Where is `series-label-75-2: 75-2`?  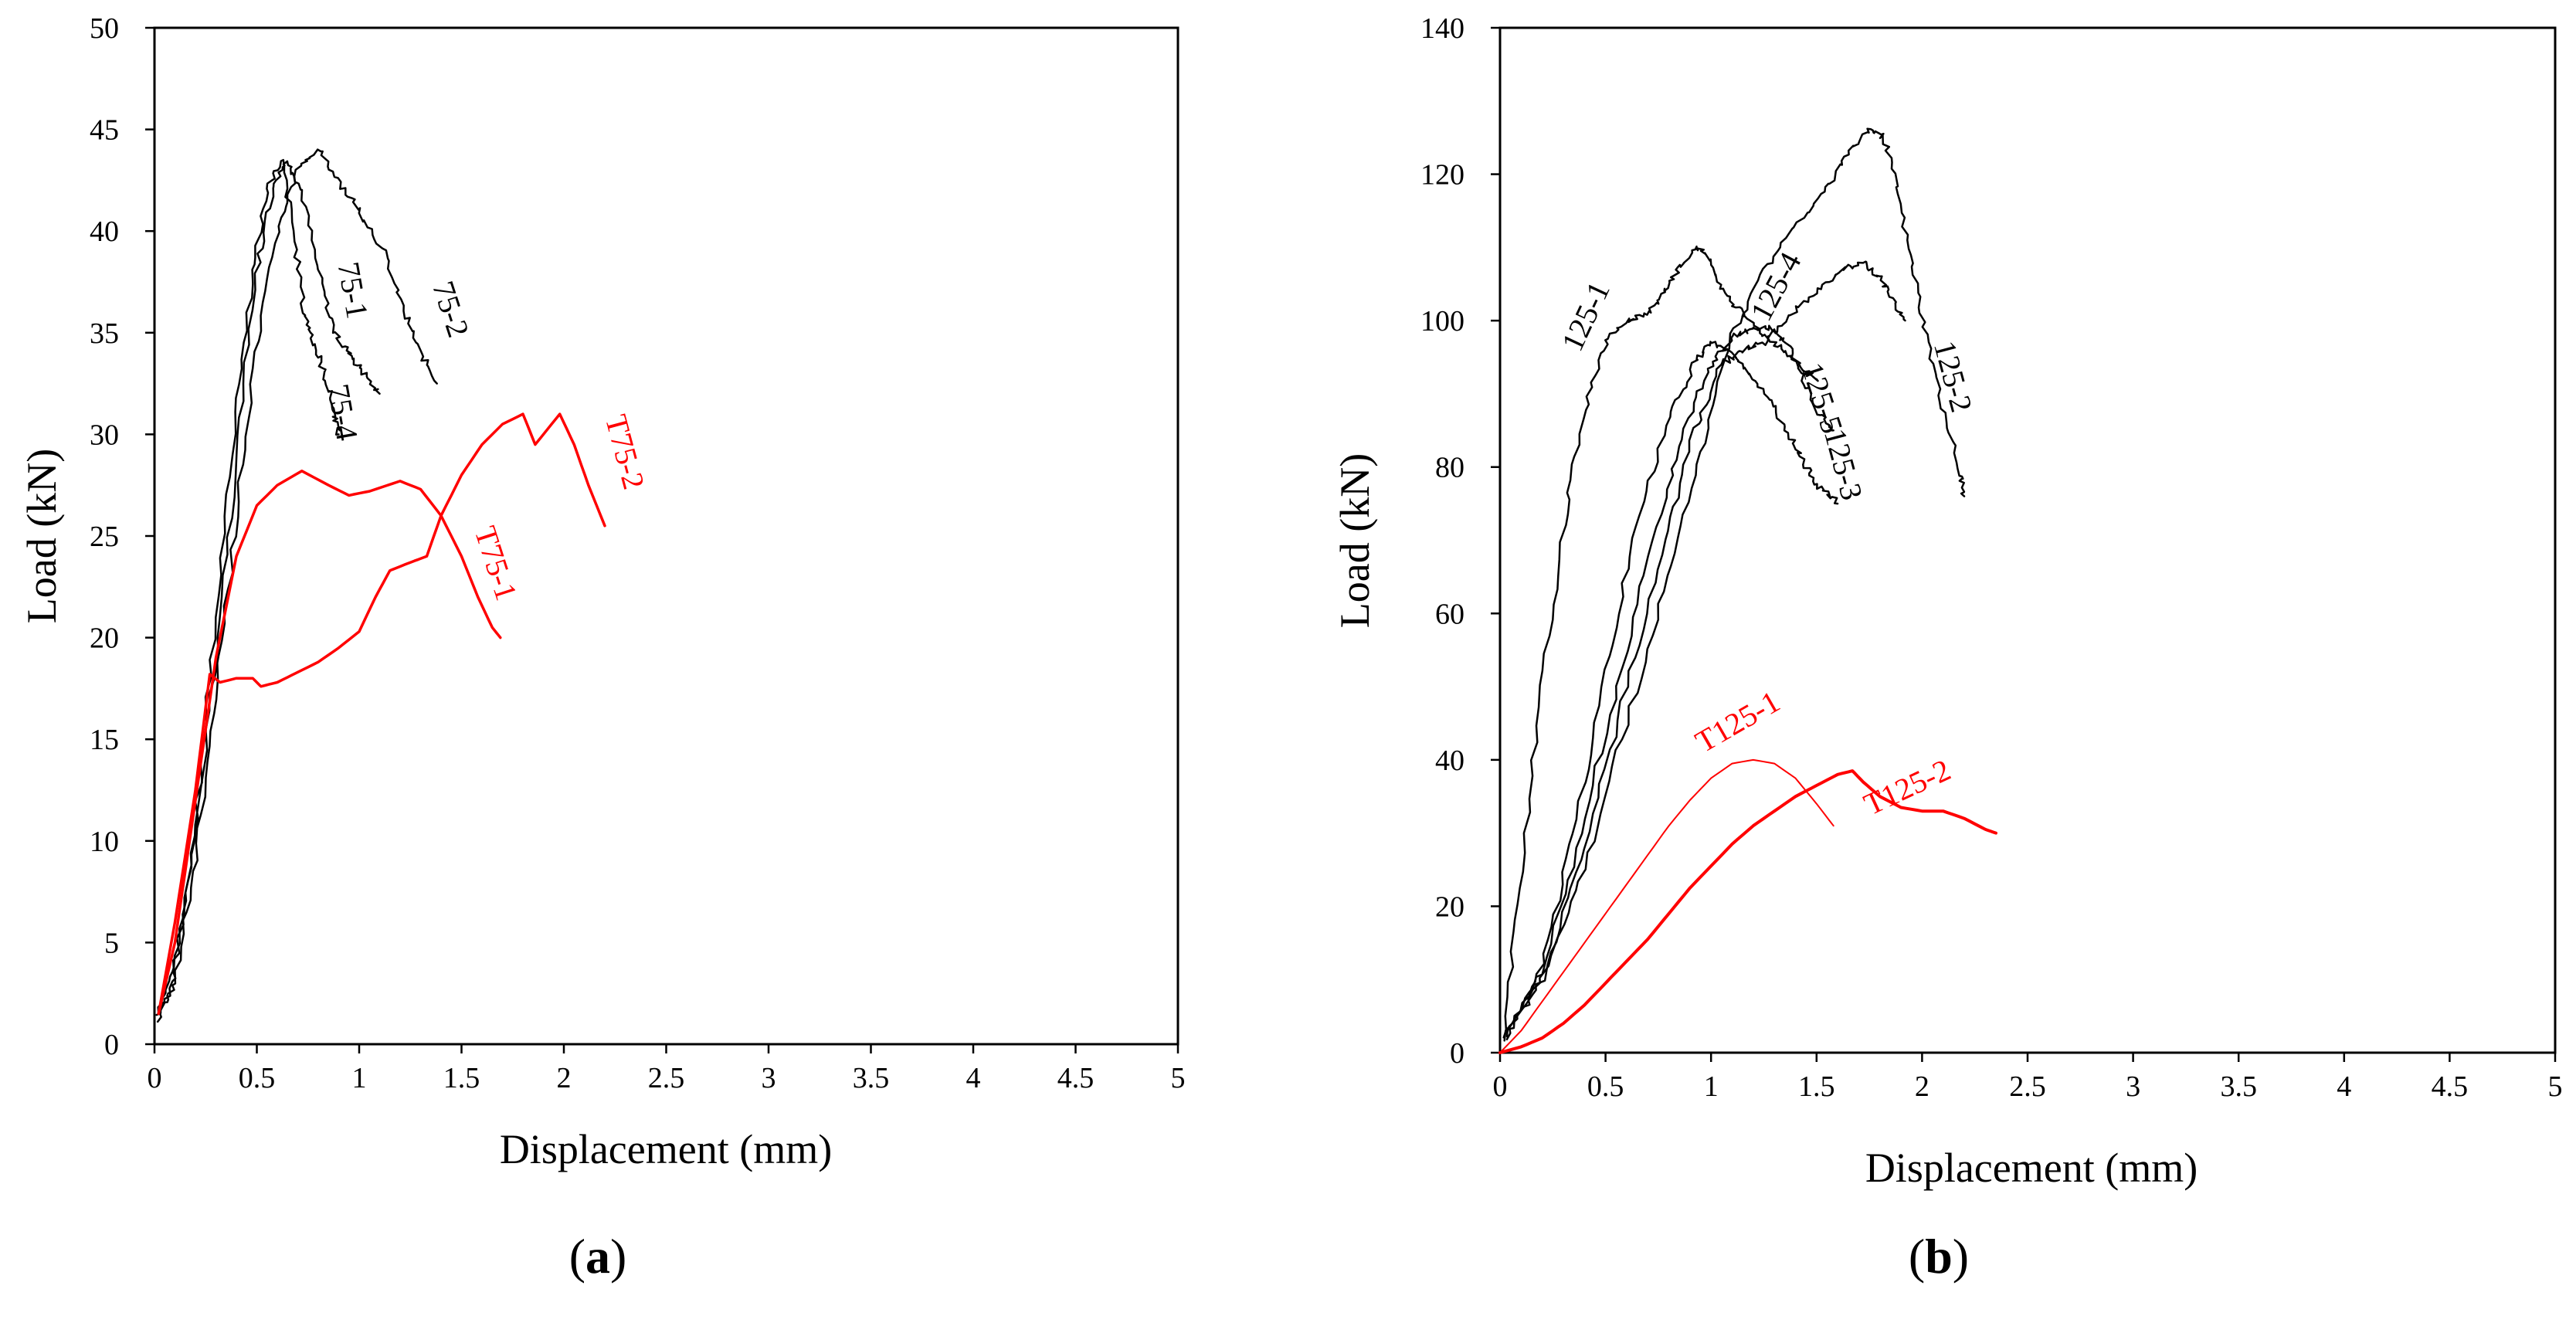
series-label-75-2: 75-2 is located at coordinates (451, 308).